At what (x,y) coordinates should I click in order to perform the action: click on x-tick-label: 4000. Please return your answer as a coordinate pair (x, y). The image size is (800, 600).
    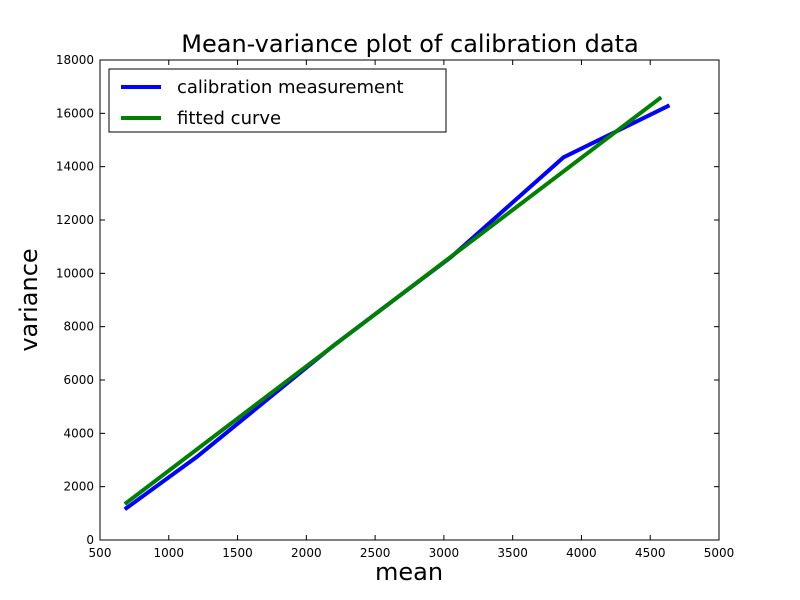
    Looking at the image, I should click on (581, 553).